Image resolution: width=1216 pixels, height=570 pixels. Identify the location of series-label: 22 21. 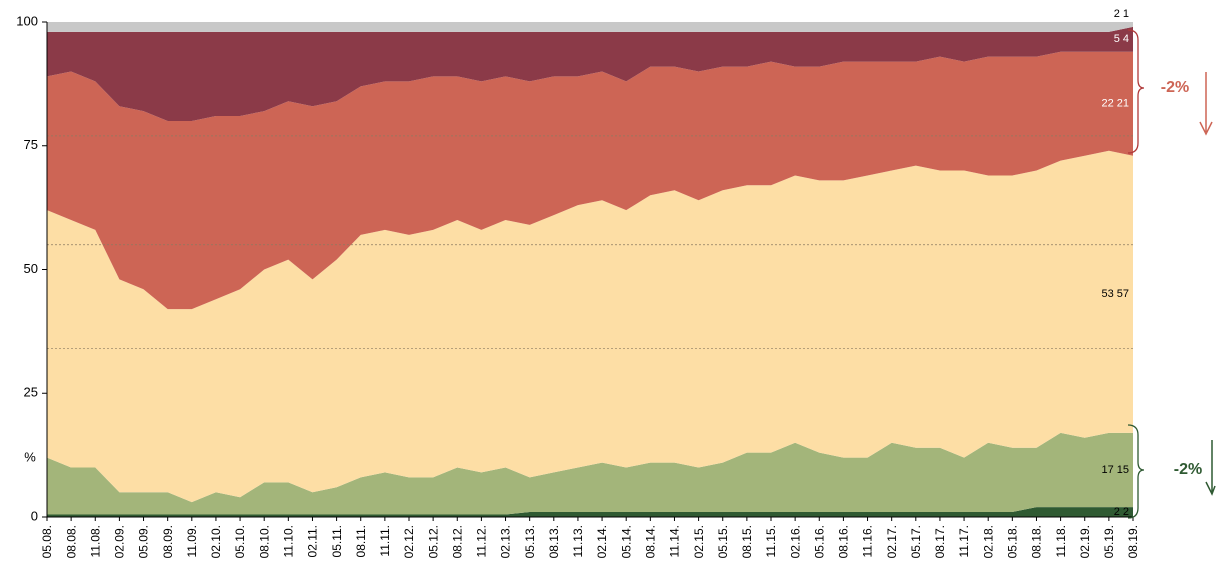
(1115, 104).